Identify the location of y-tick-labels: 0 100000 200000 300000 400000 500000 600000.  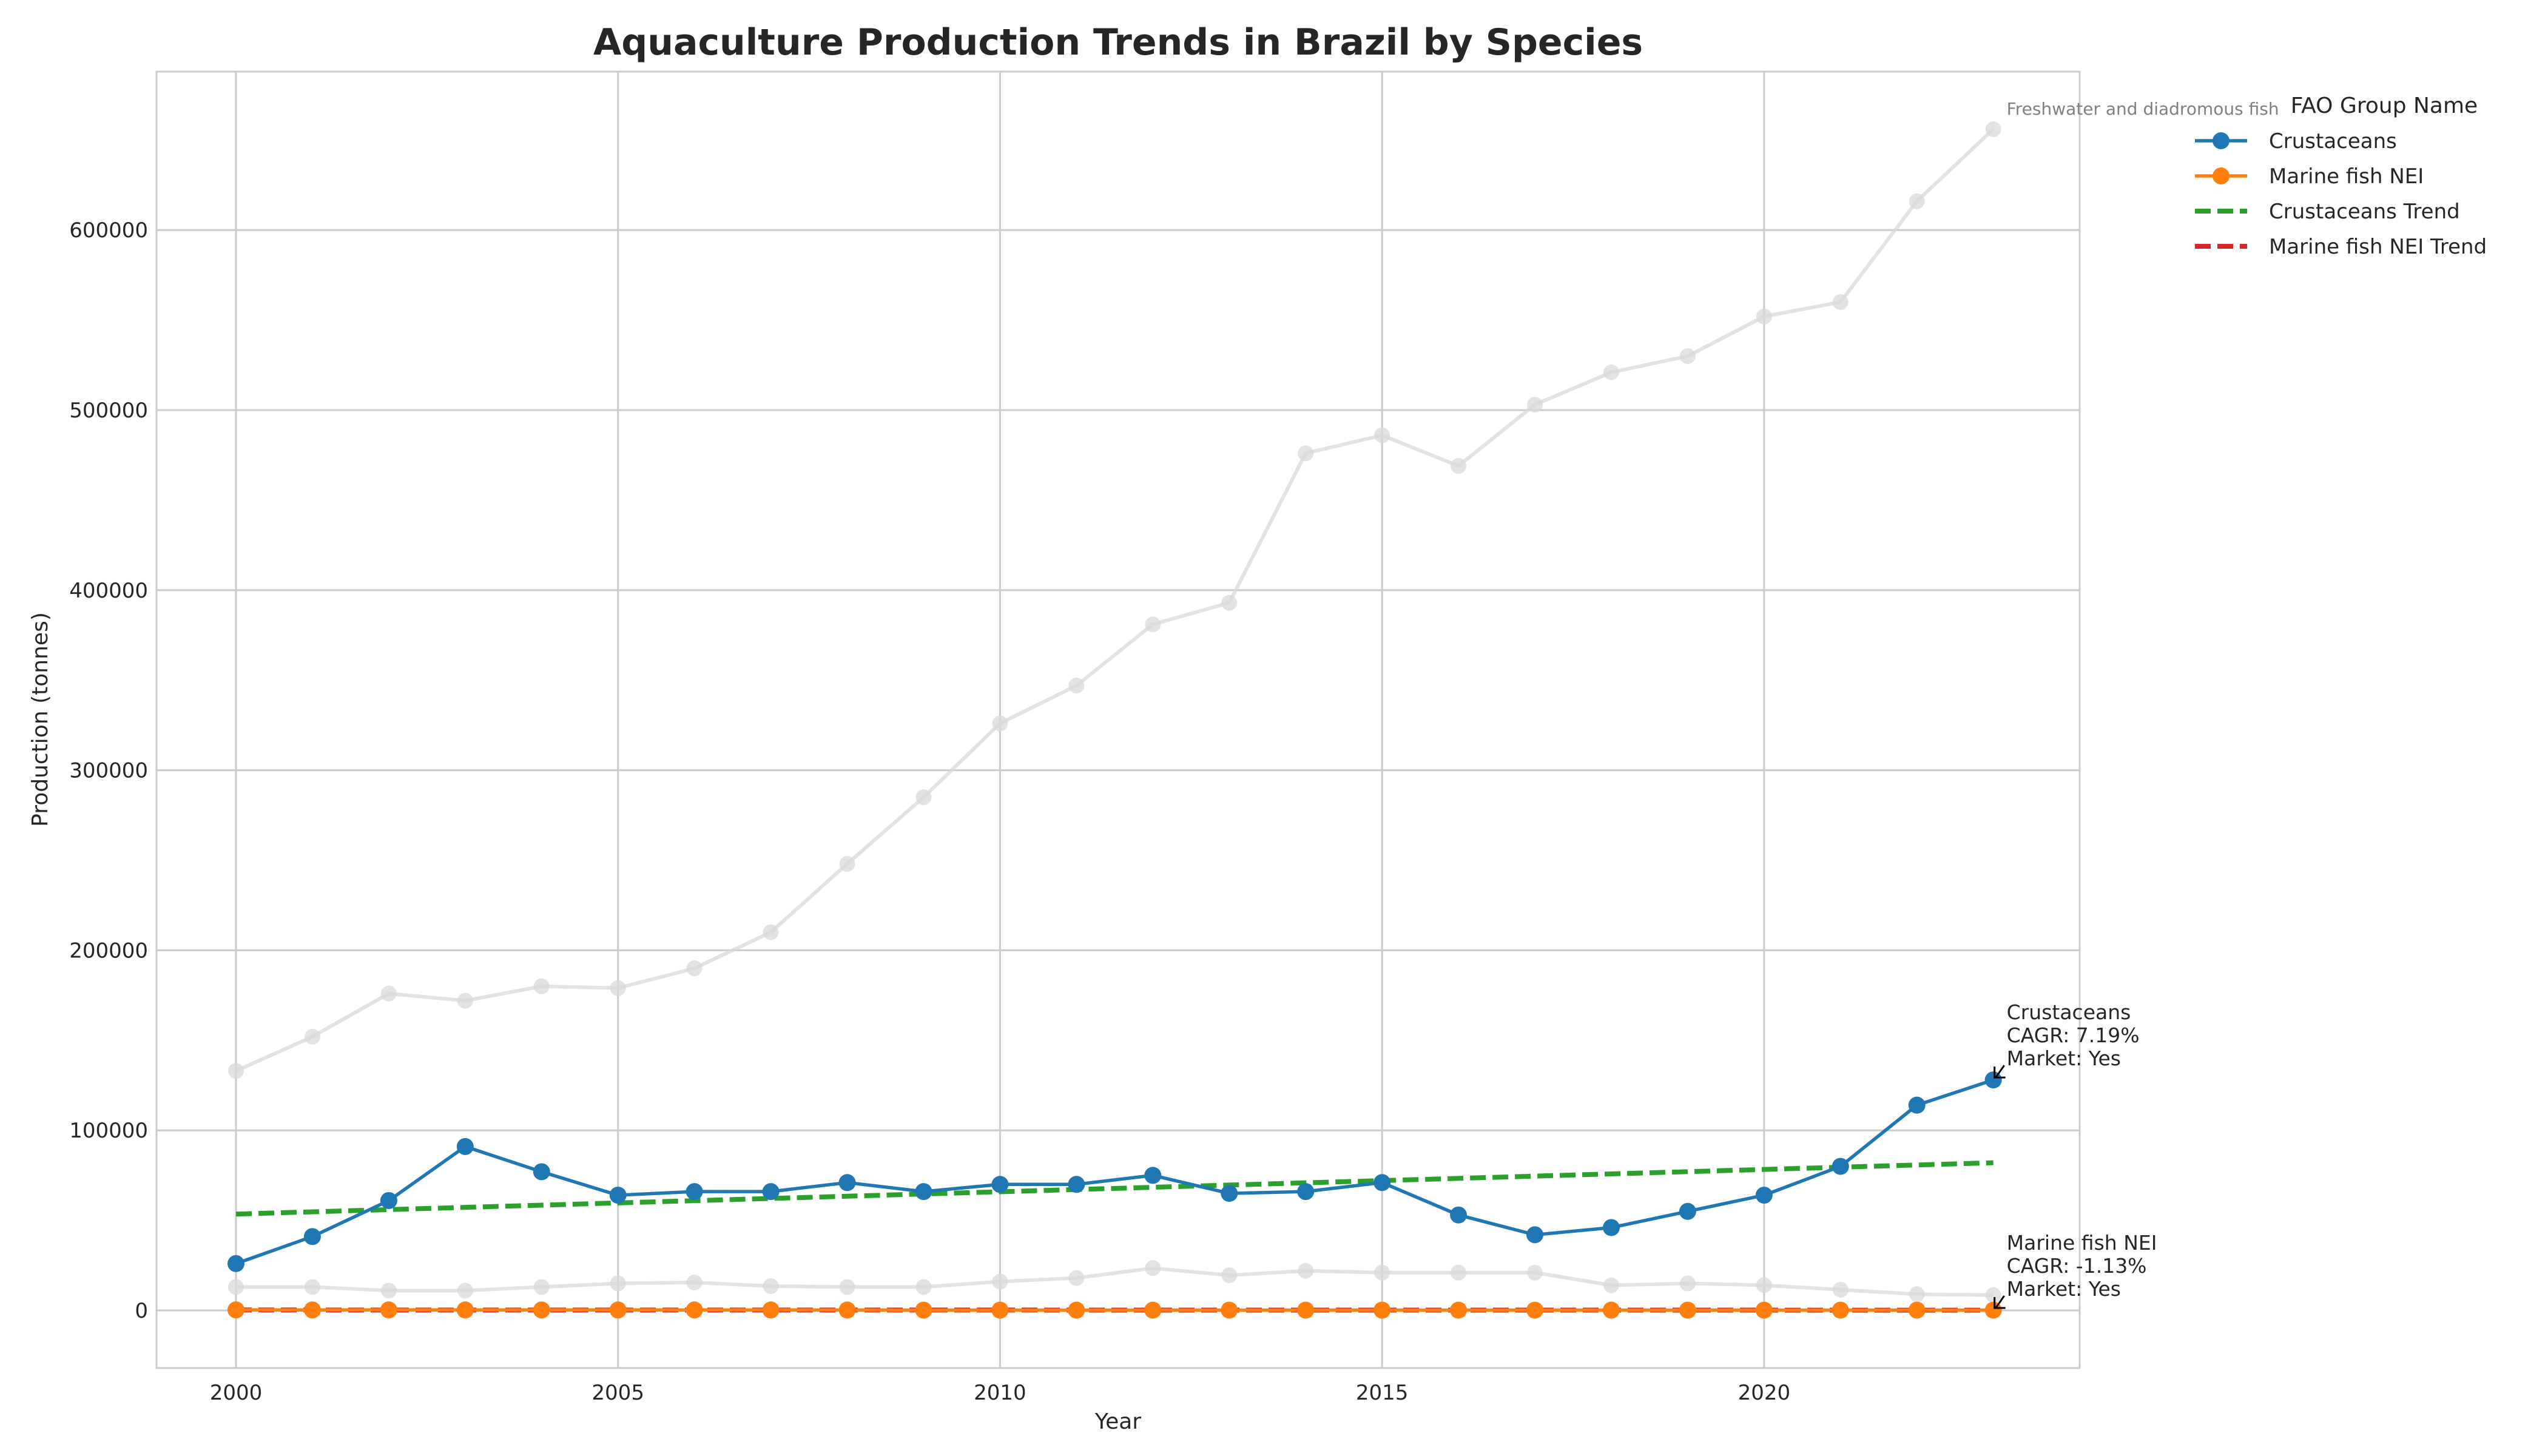
(108, 770).